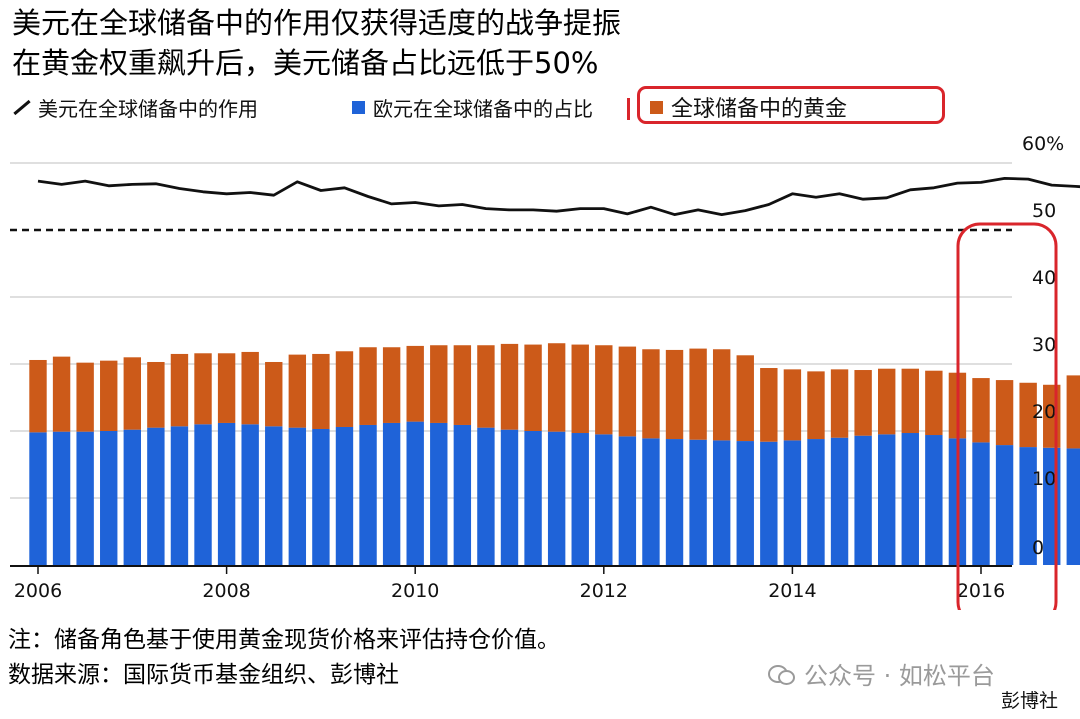  What do you see at coordinates (558, 196) in the screenshot?
I see `usd-share-line` at bounding box center [558, 196].